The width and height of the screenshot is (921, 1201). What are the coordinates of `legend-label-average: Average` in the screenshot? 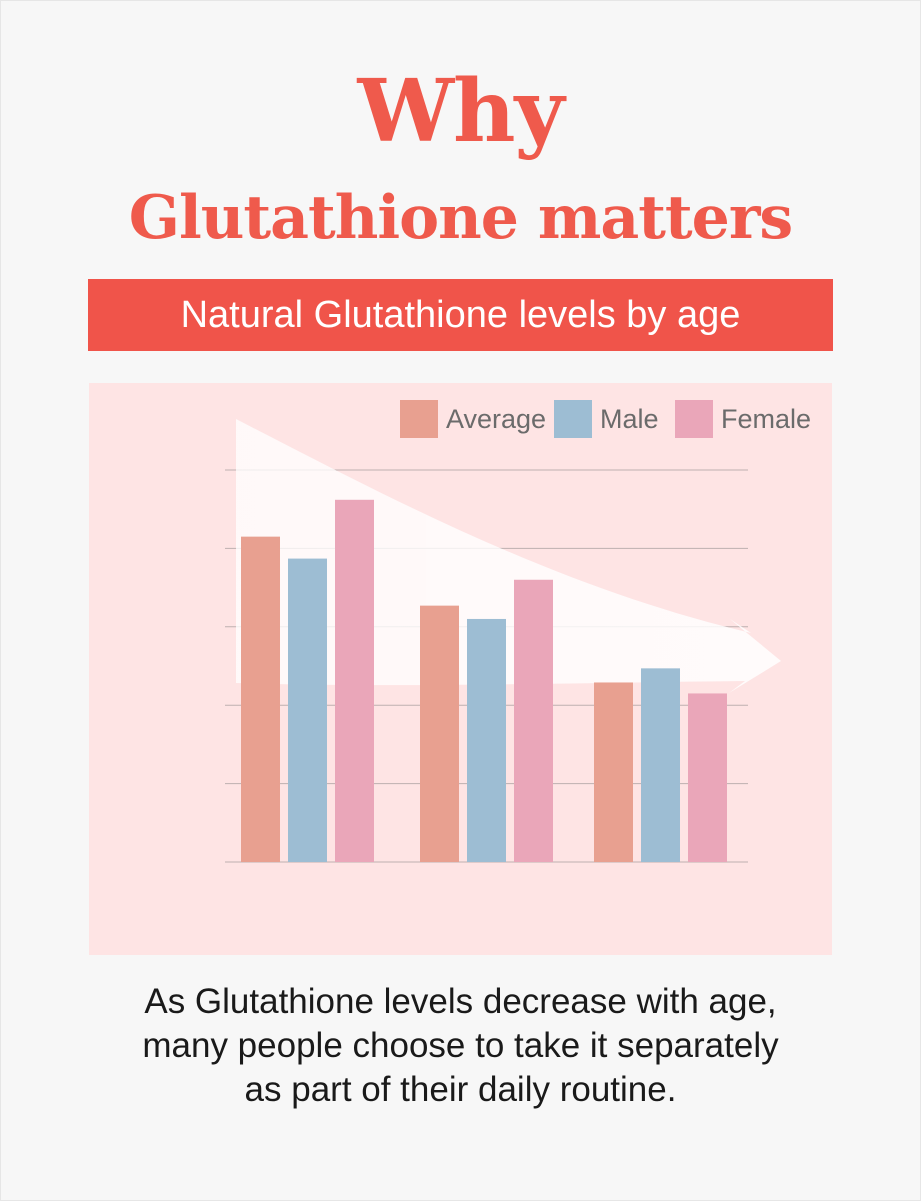 It's located at (496, 419).